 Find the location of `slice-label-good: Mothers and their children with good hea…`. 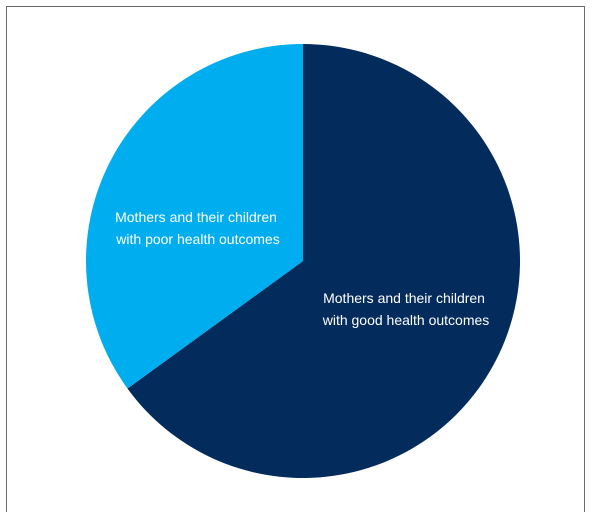

slice-label-good: Mothers and their children with good hea… is located at coordinates (406, 309).